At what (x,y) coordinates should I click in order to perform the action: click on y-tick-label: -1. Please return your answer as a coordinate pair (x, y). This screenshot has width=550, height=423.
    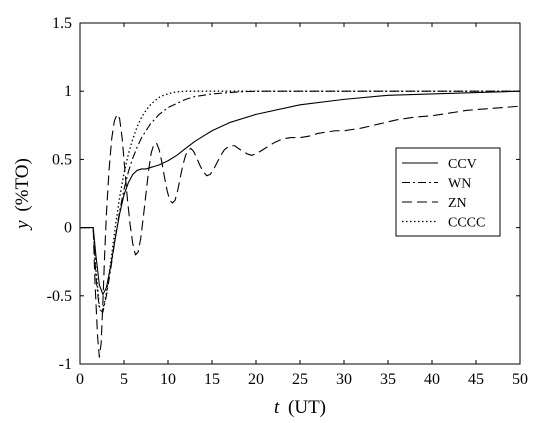
    Looking at the image, I should click on (65, 364).